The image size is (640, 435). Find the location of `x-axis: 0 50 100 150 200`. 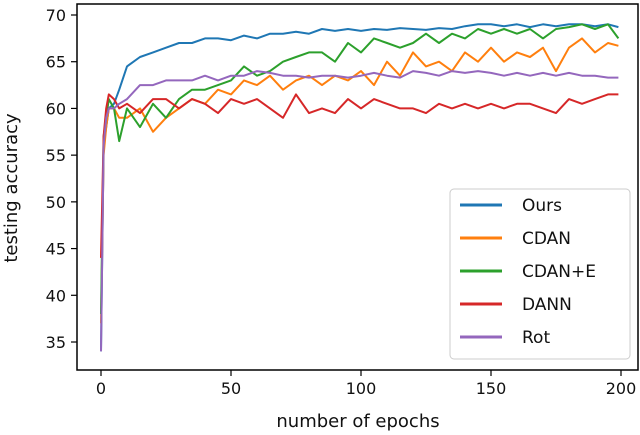

x-axis: 0 50 100 150 200 is located at coordinates (366, 384).